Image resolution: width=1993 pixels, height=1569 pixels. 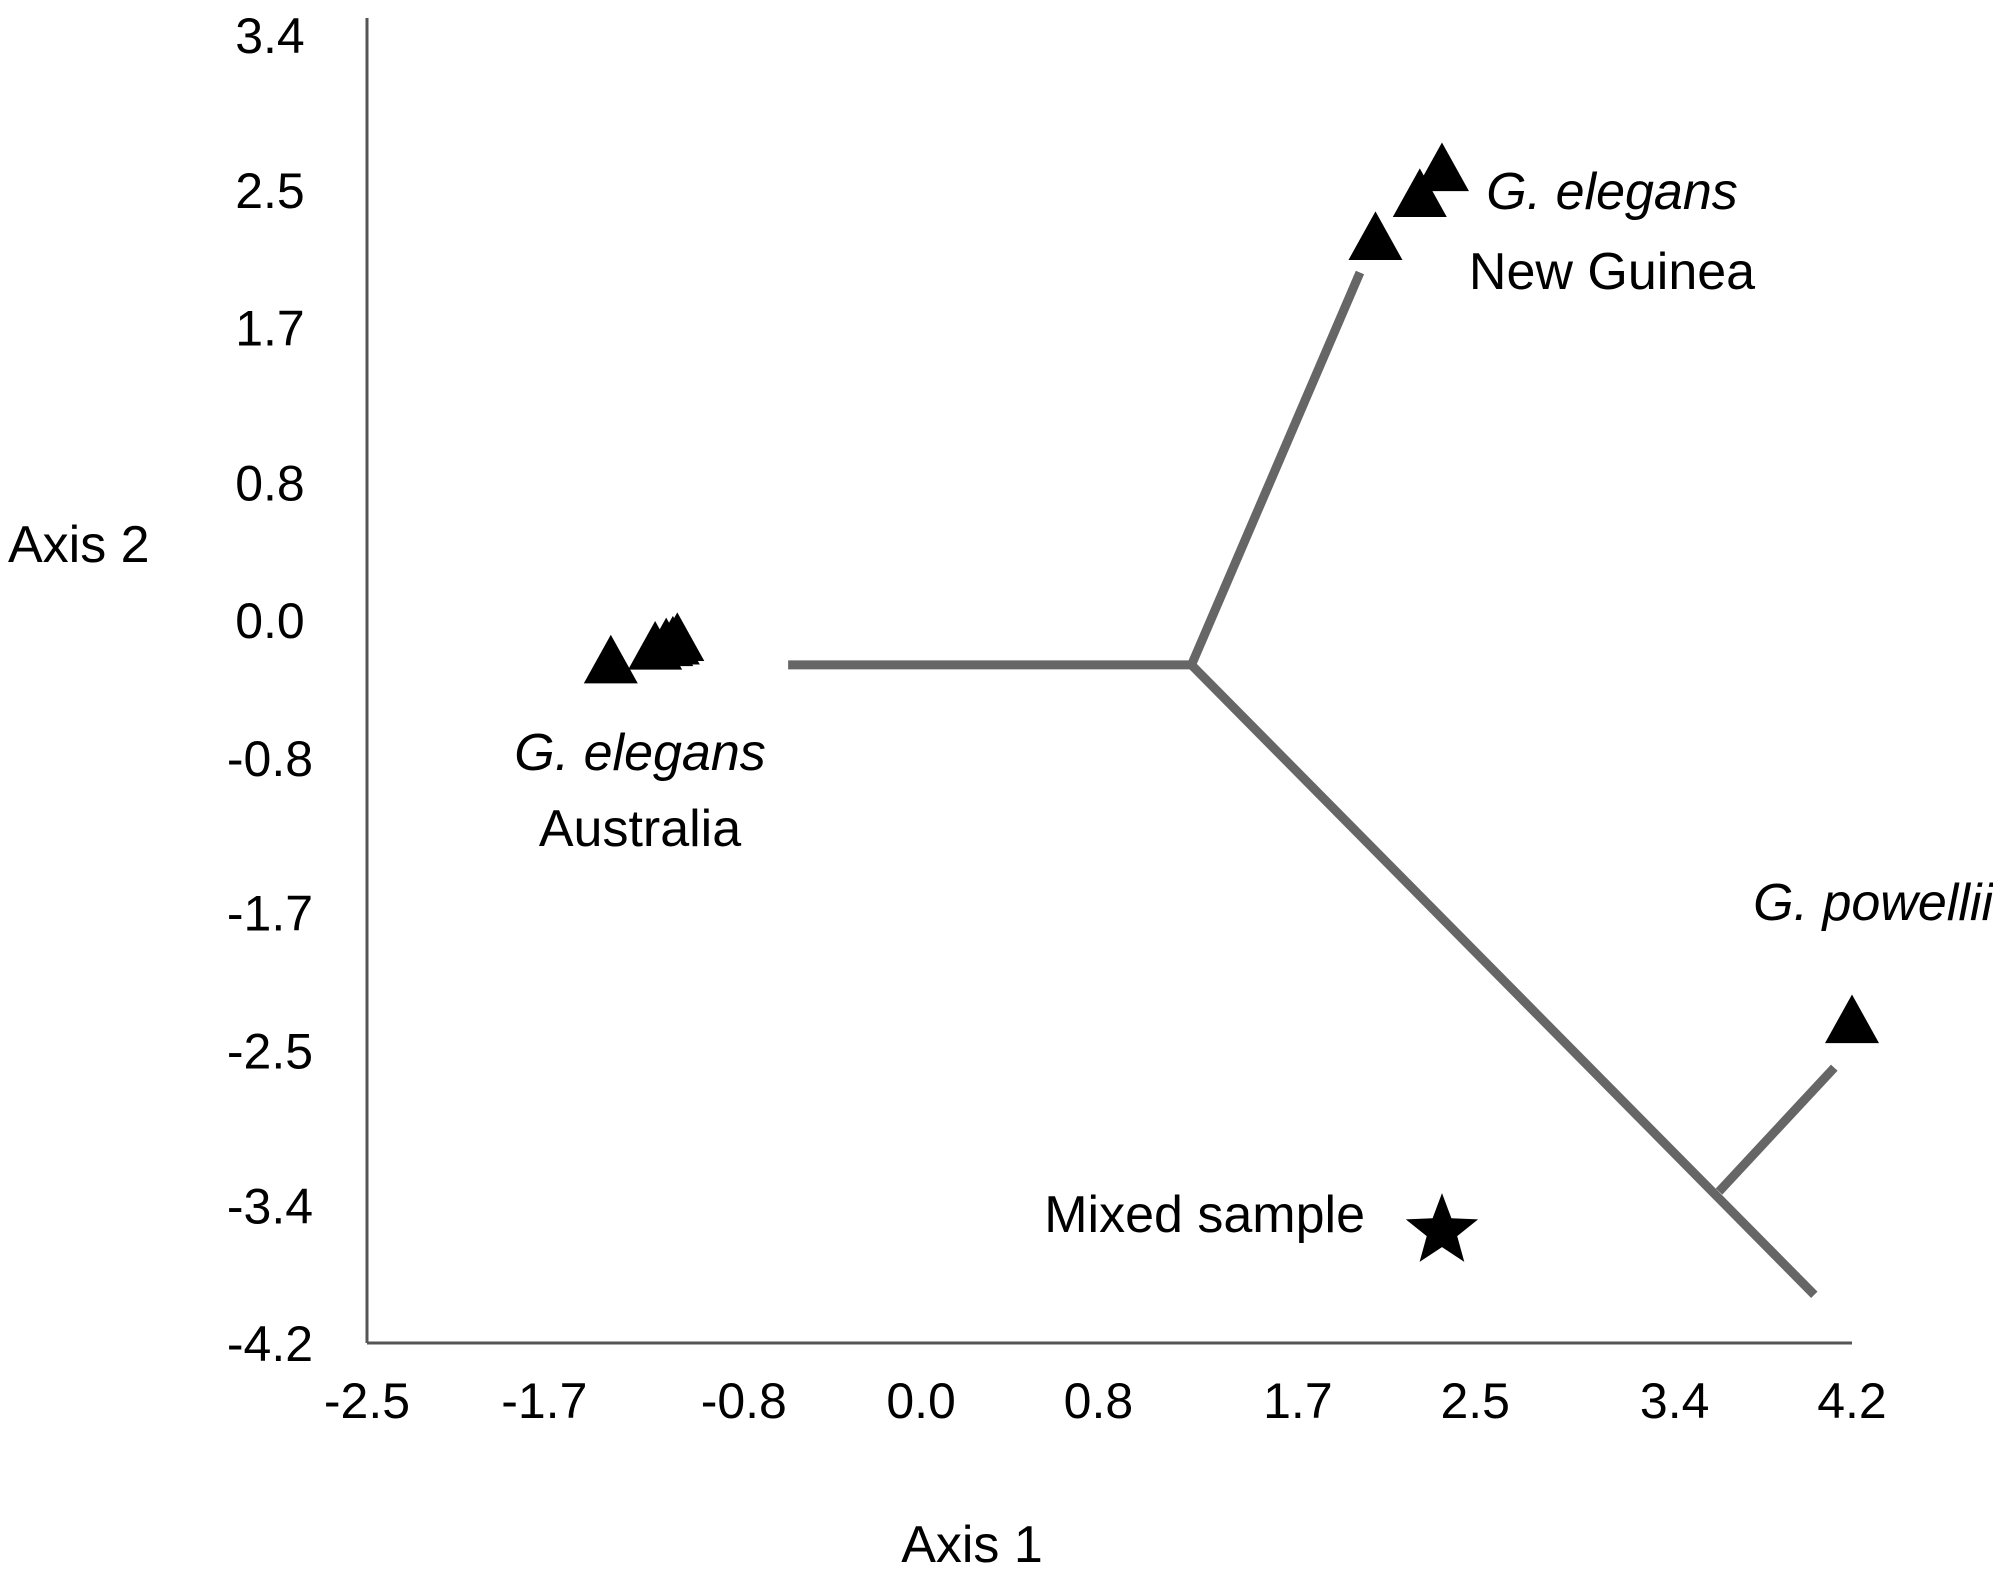 I want to click on mixed-sample-label: Mixed sample, so click(x=1204, y=1215).